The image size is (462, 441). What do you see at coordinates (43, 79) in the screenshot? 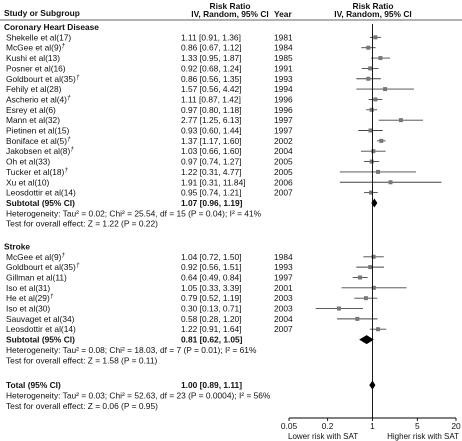
I see `study-label: Goldbourt et al(35)†` at bounding box center [43, 79].